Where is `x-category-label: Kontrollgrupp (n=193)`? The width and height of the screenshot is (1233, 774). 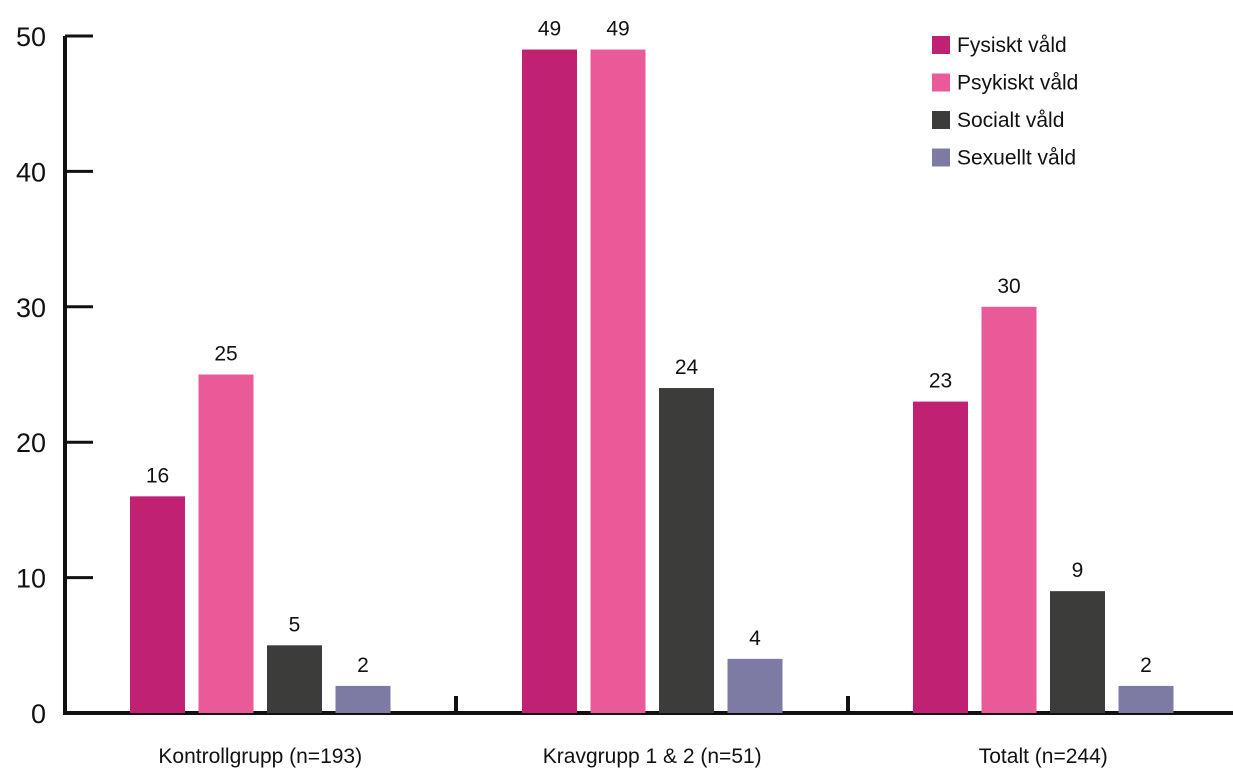
x-category-label: Kontrollgrupp (n=193) is located at coordinates (260, 756).